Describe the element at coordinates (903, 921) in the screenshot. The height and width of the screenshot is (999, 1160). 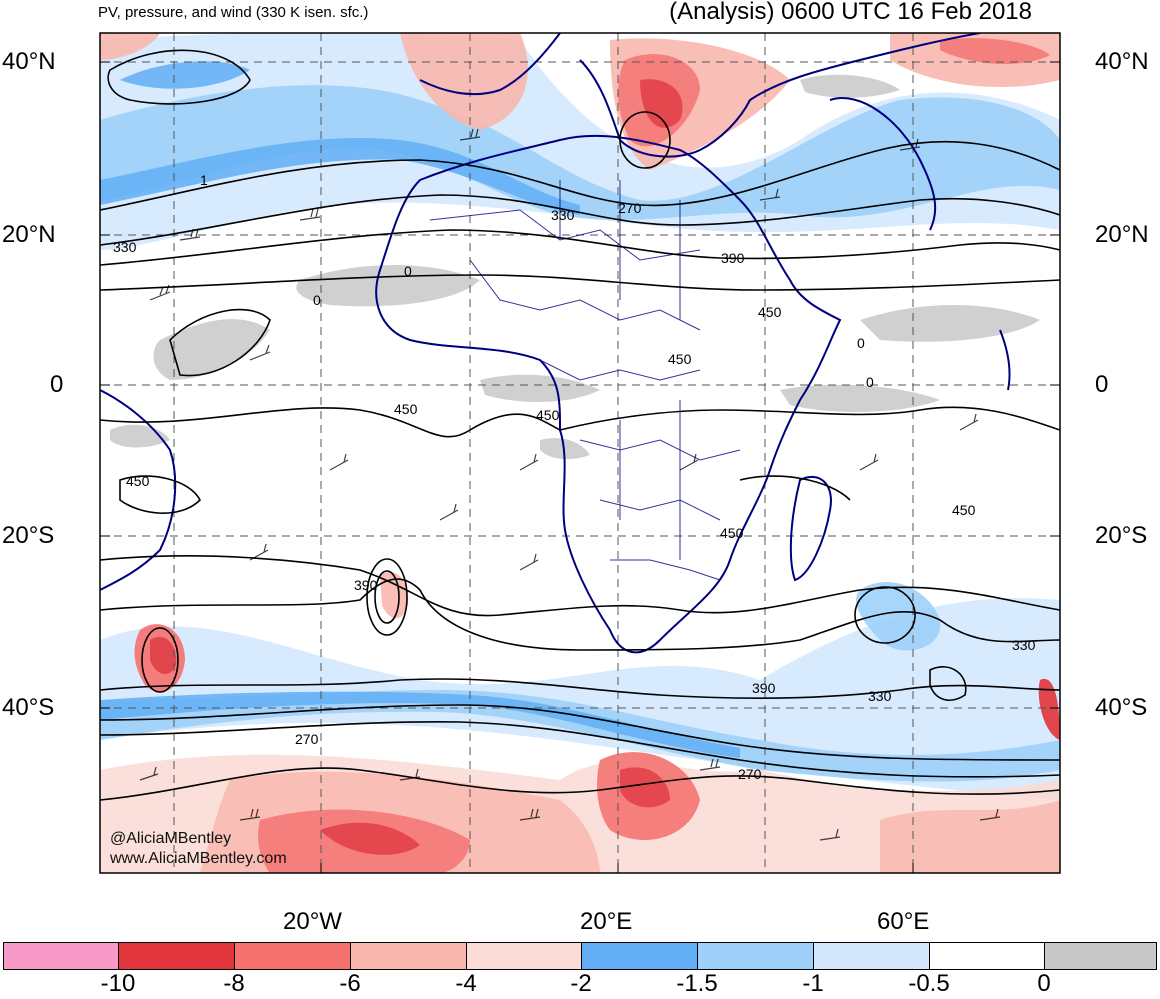
I see `lon-label: 60°E` at that location.